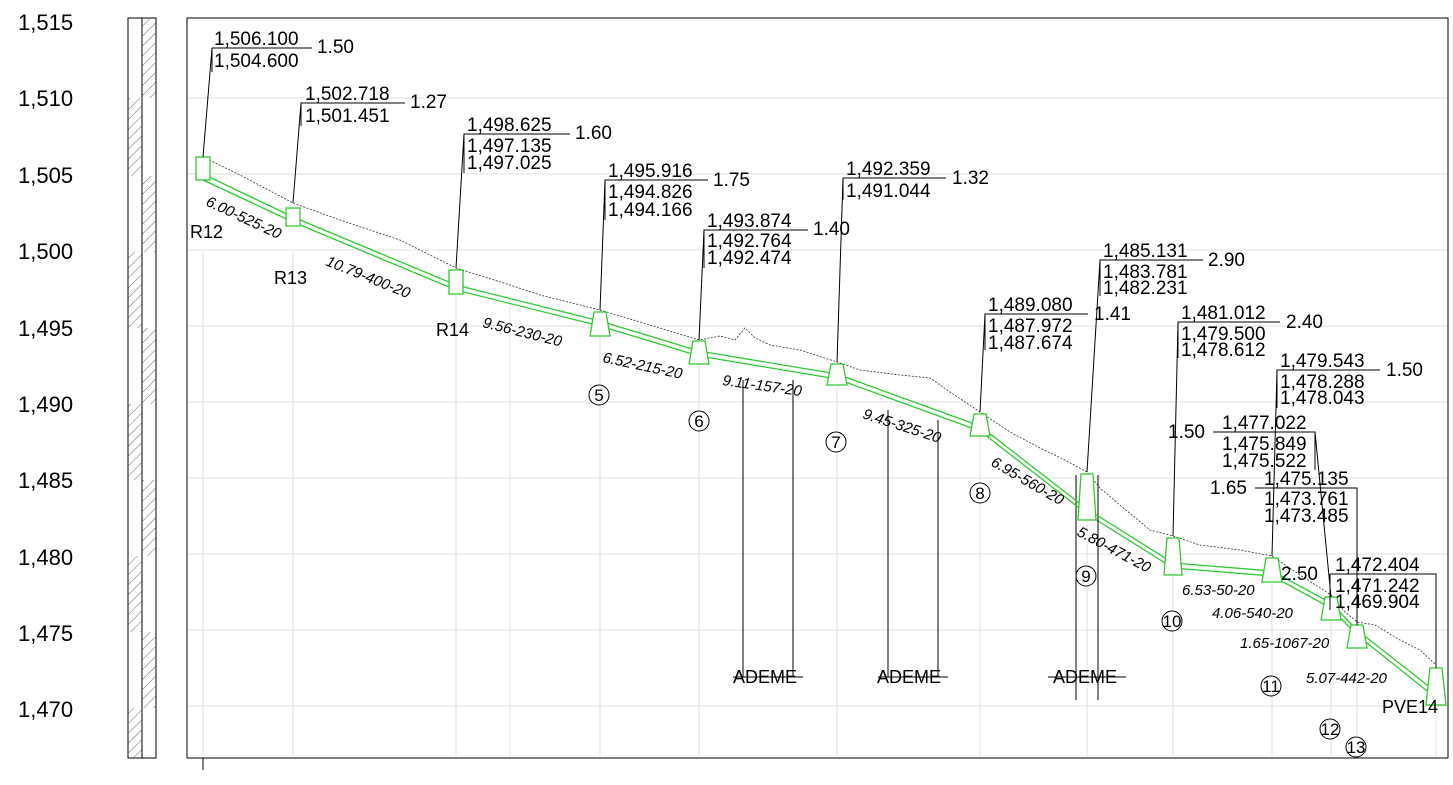 The image size is (1453, 785). I want to click on y-tick-1495: 1,495, so click(45, 328).